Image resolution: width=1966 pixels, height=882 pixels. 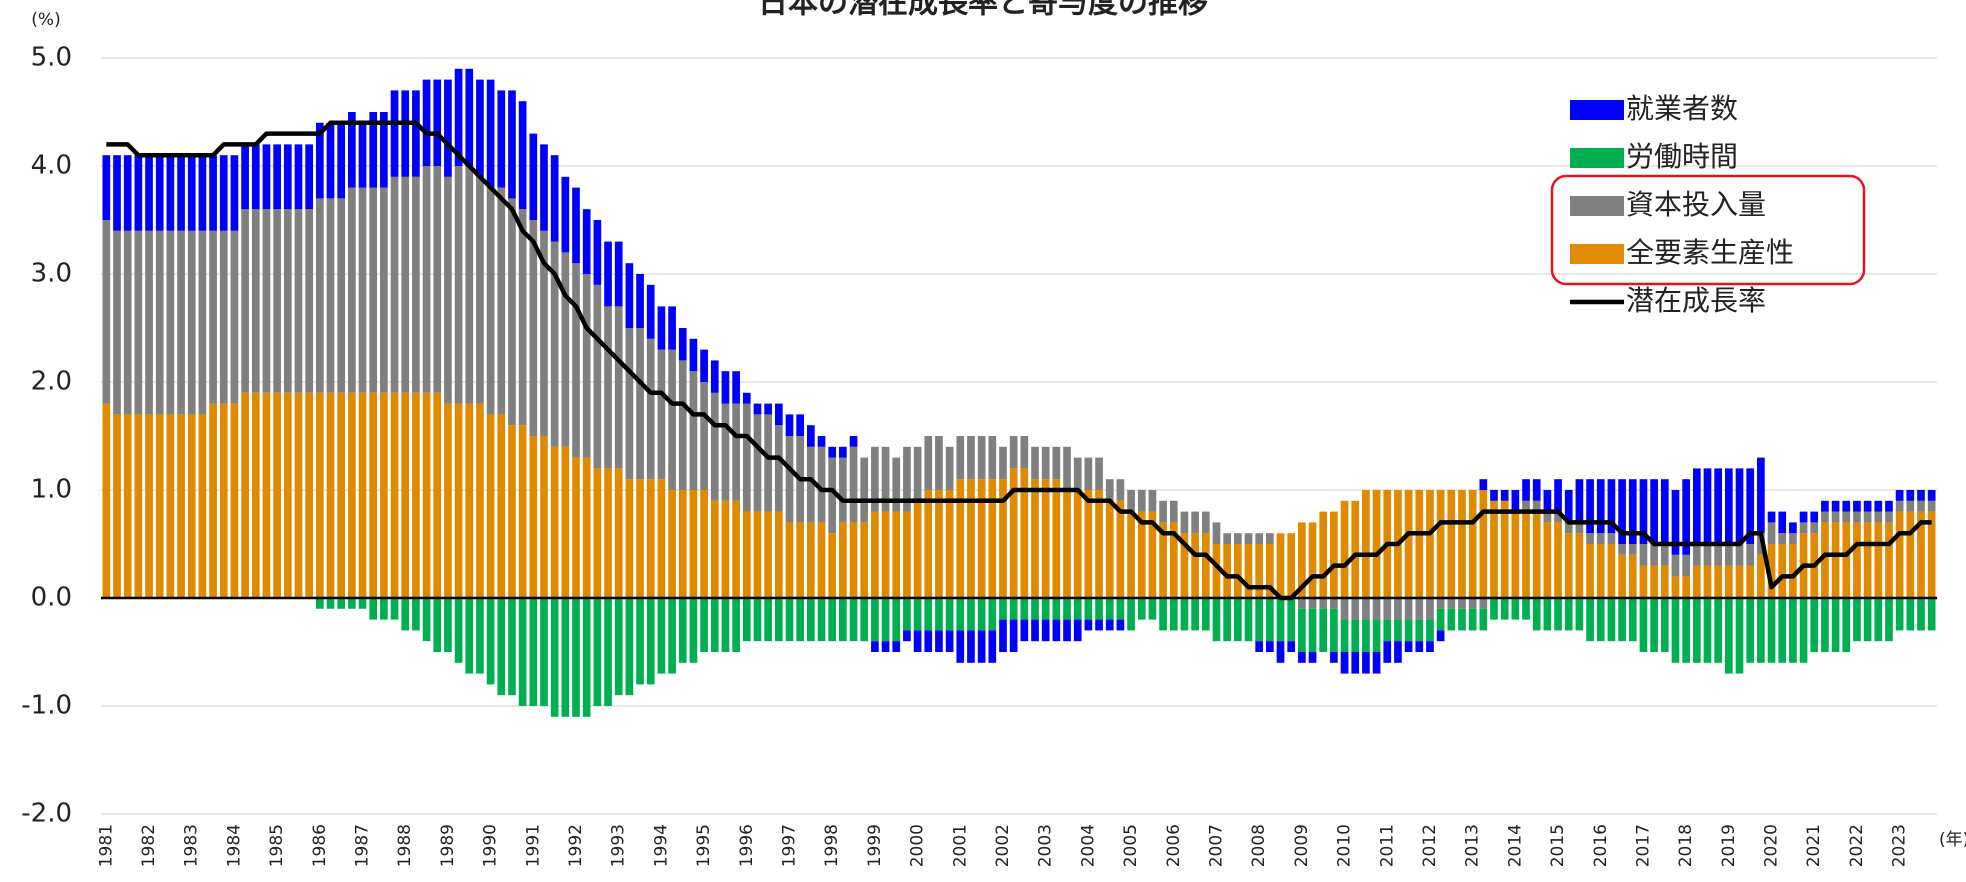 I want to click on x-tick-label: 2006, so click(x=1174, y=845).